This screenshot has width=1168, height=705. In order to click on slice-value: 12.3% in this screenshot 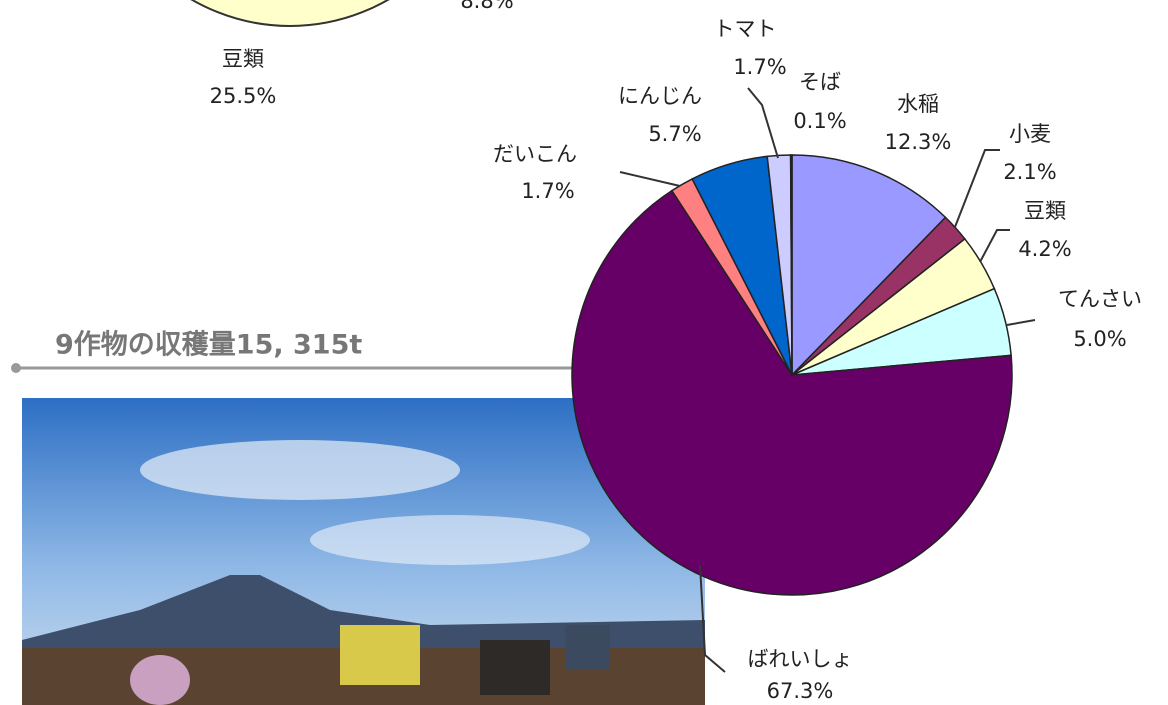, I will do `click(918, 142)`.